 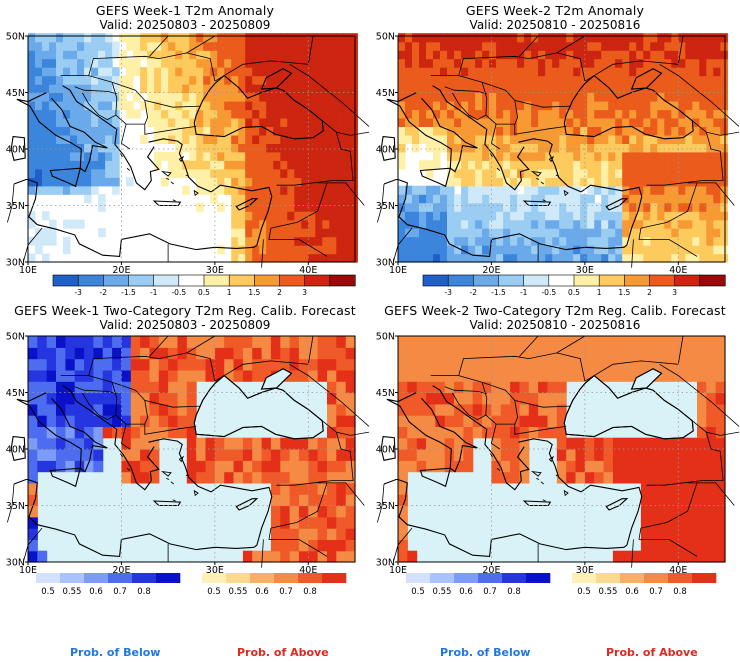 I want to click on colorbar-swatch, so click(x=342, y=280).